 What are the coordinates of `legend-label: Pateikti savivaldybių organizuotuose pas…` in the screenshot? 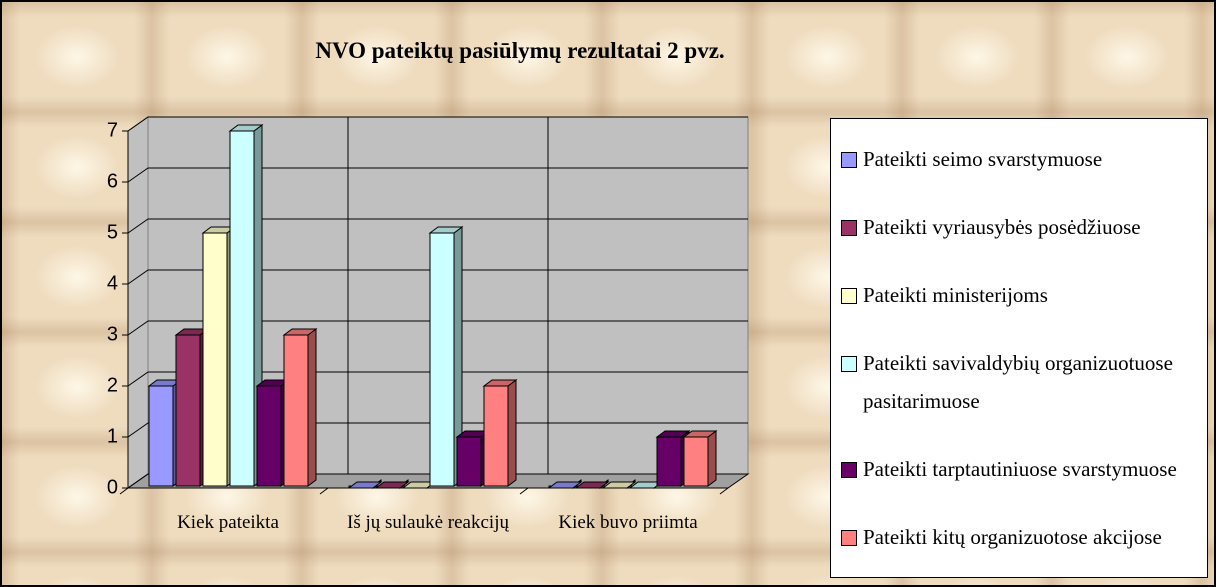 It's located at (1018, 382).